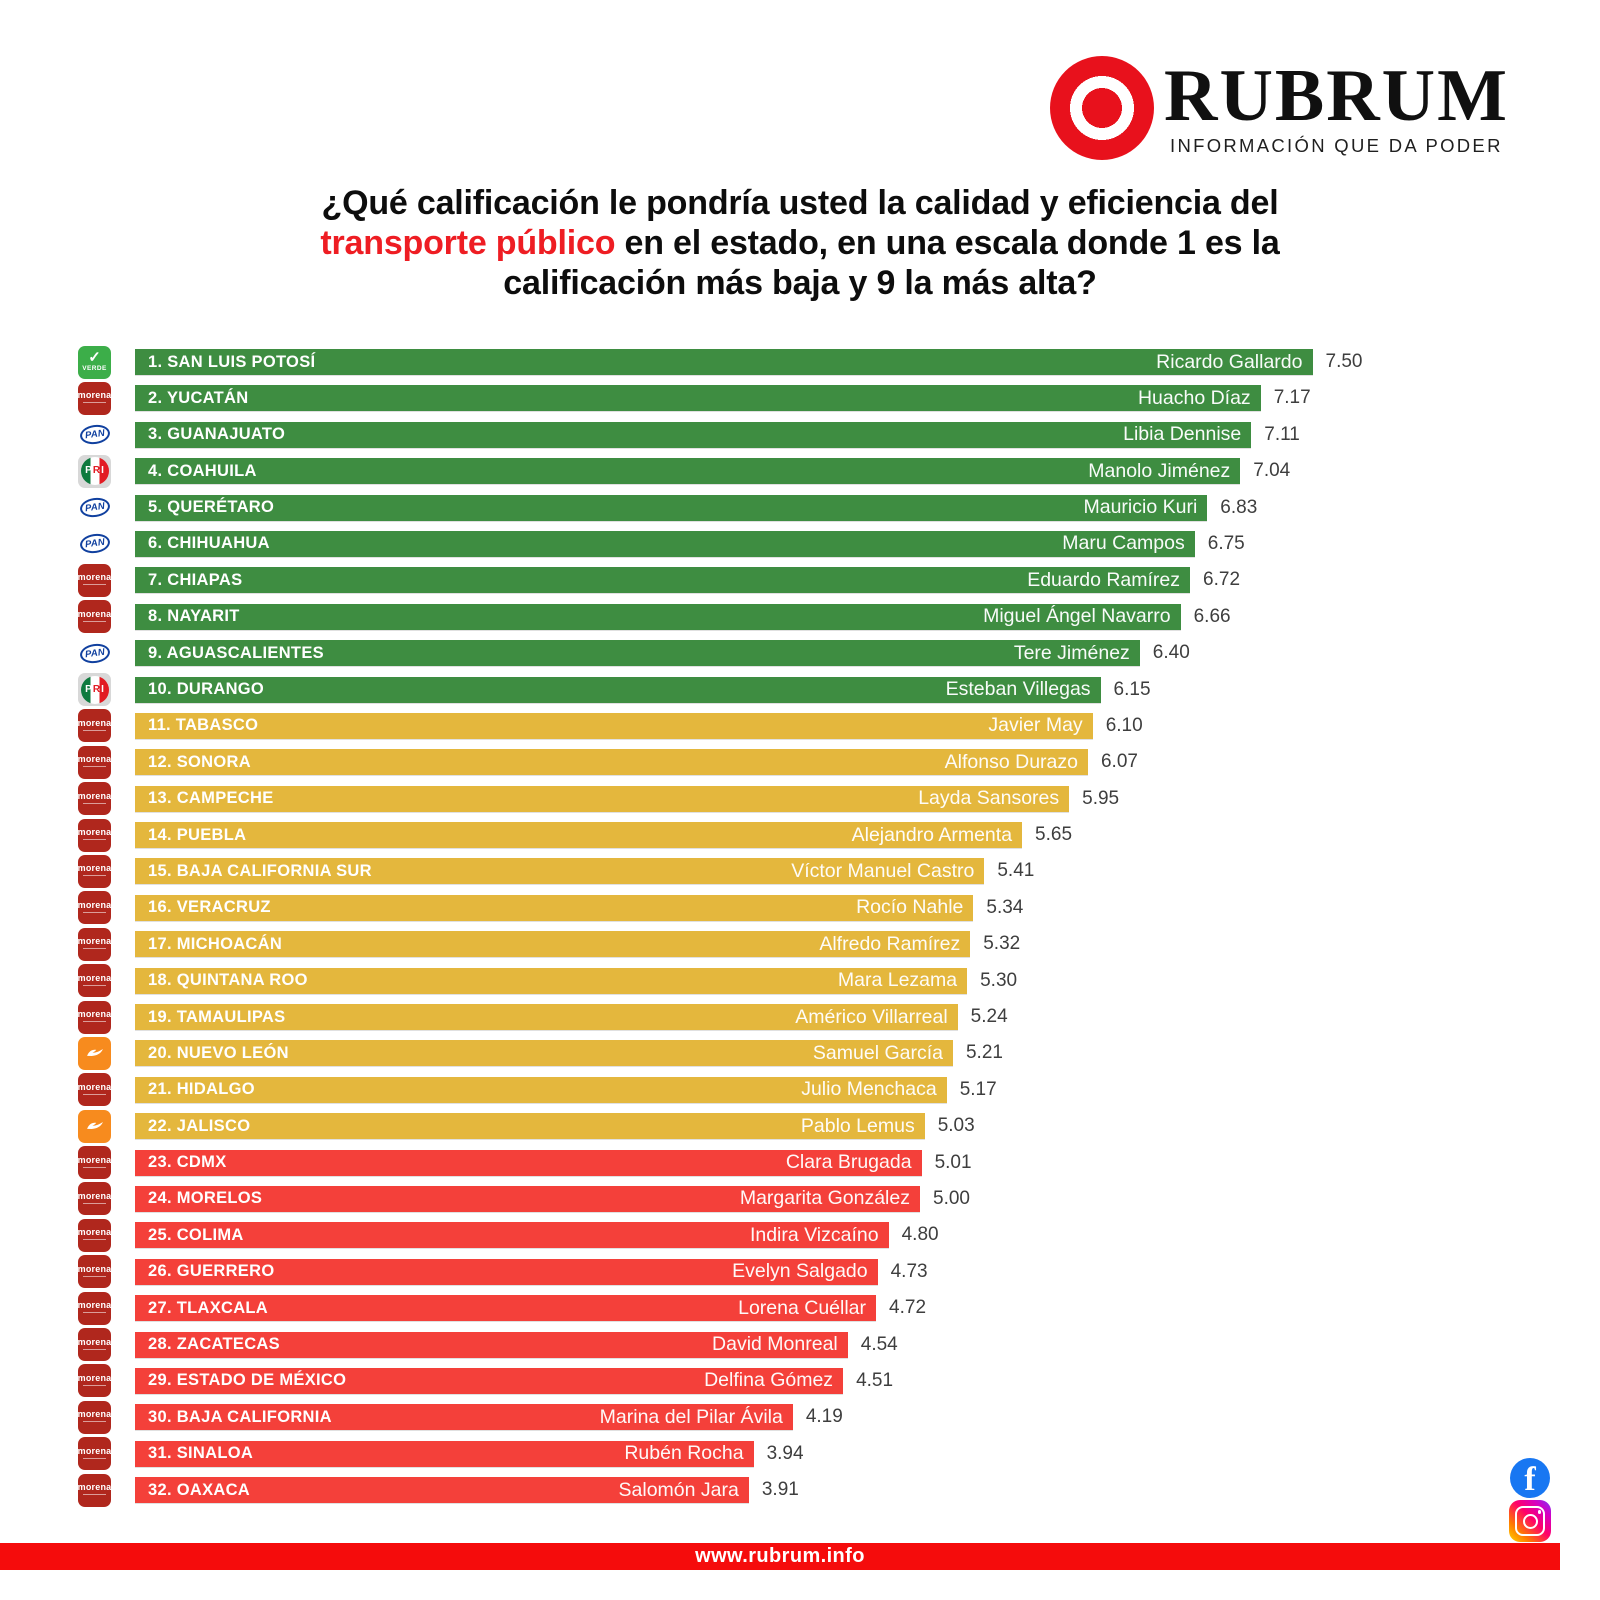 This screenshot has width=1600, height=1600. I want to click on state-label: 24. MORELOS, so click(205, 1198).